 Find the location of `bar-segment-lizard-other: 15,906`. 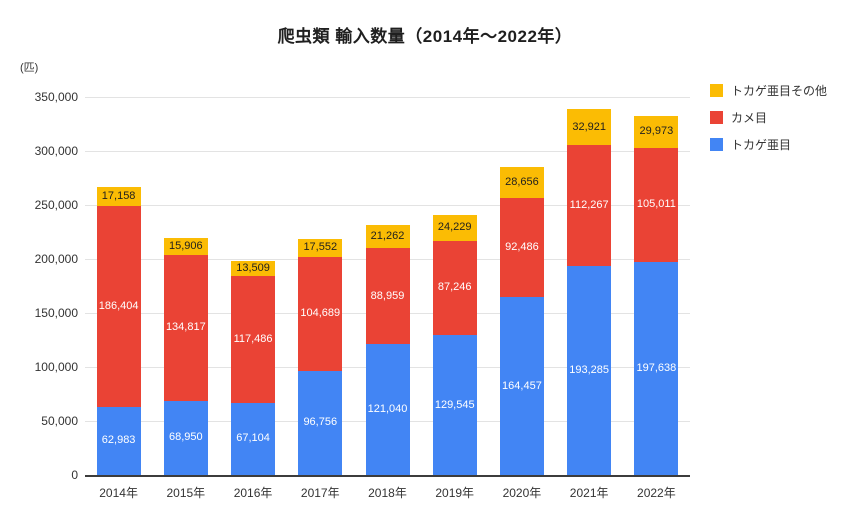

bar-segment-lizard-other: 15,906 is located at coordinates (185, 246).